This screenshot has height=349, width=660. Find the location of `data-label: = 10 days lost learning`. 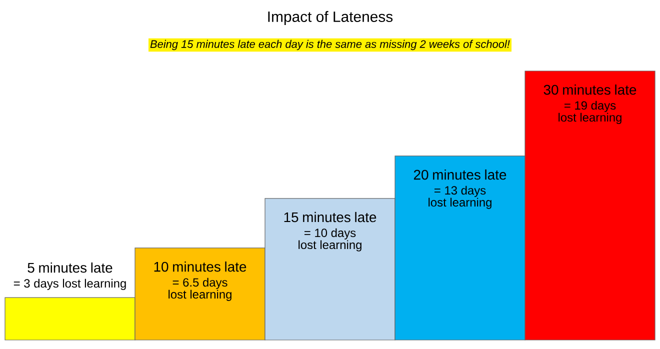

data-label: = 10 days lost learning is located at coordinates (330, 240).